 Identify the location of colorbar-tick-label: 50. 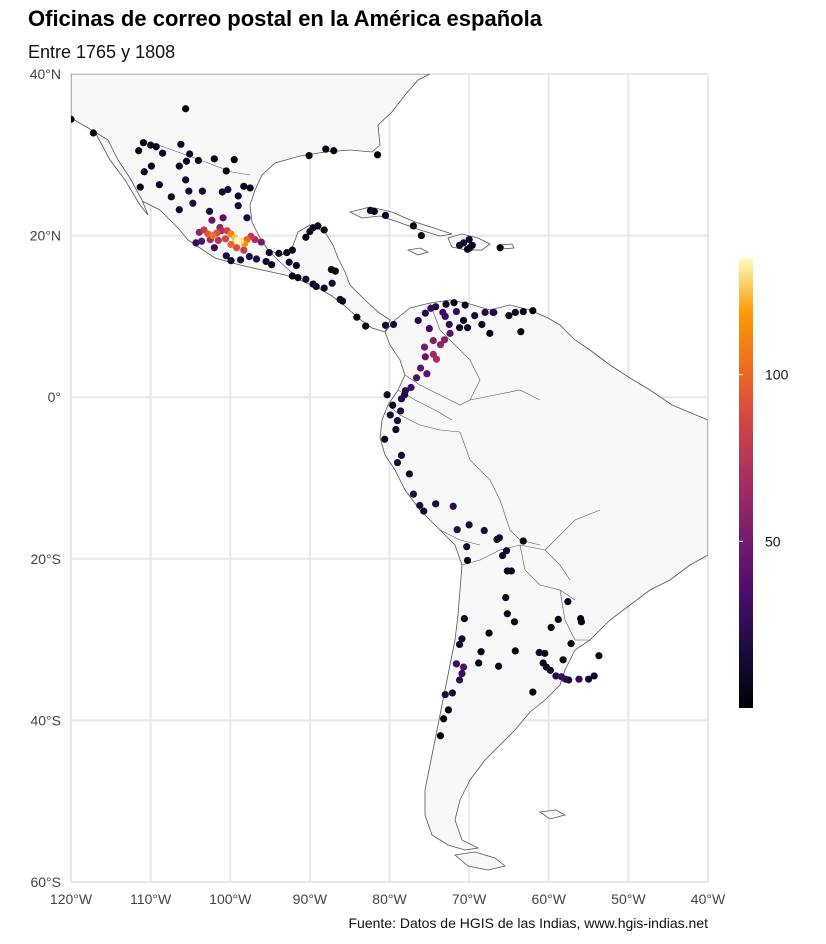
(773, 541).